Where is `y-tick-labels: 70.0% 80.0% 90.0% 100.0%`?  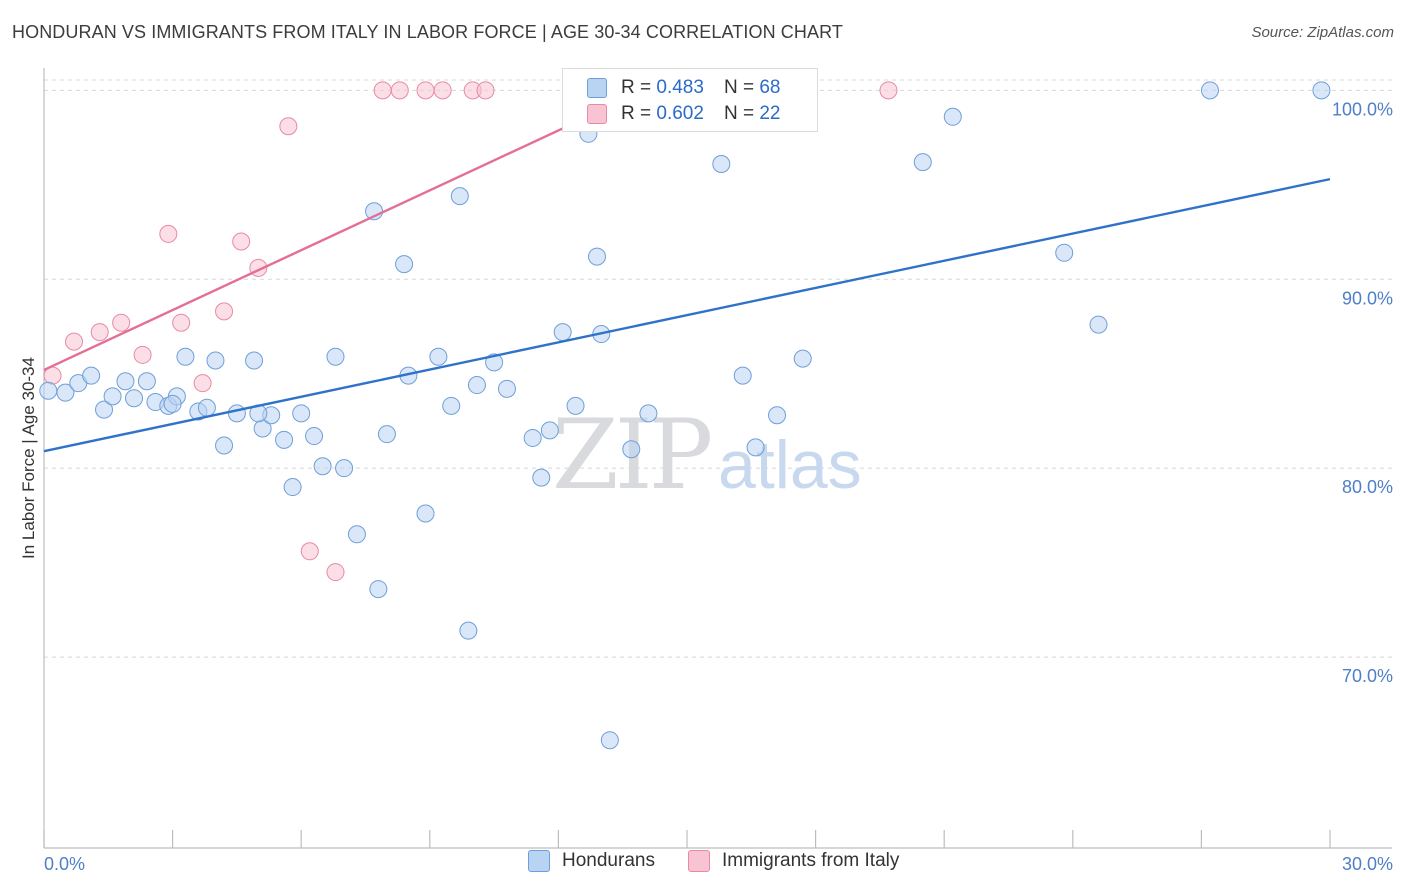 y-tick-labels: 70.0% 80.0% 90.0% 100.0% is located at coordinates (1362, 392).